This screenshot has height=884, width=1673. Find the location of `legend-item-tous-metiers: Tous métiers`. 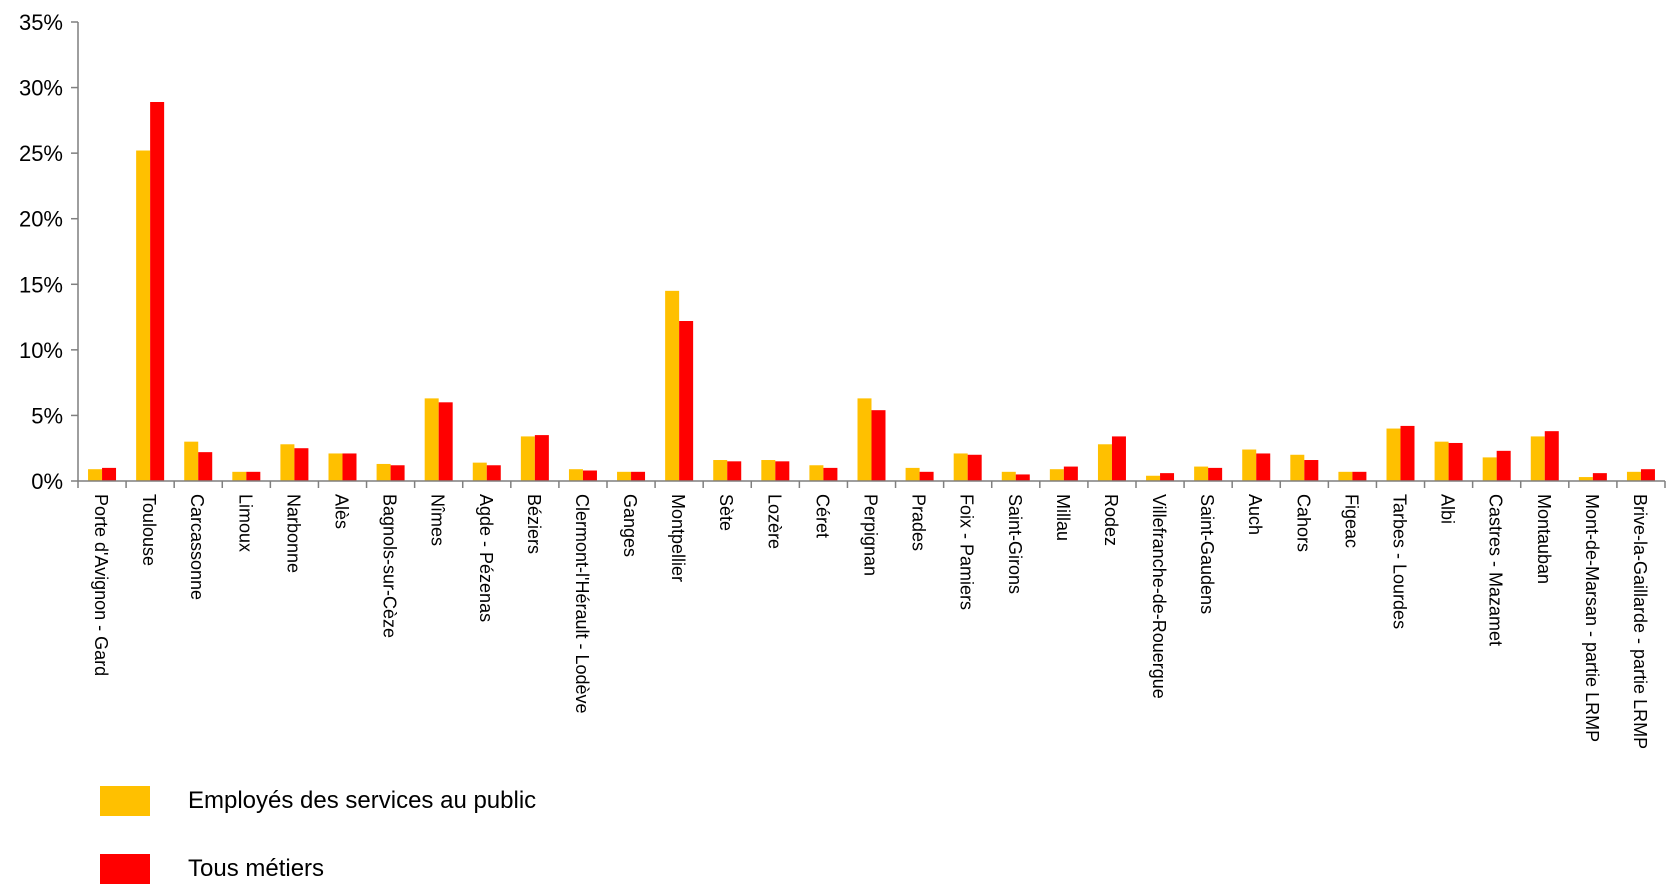

legend-item-tous-metiers: Tous métiers is located at coordinates (212, 869).